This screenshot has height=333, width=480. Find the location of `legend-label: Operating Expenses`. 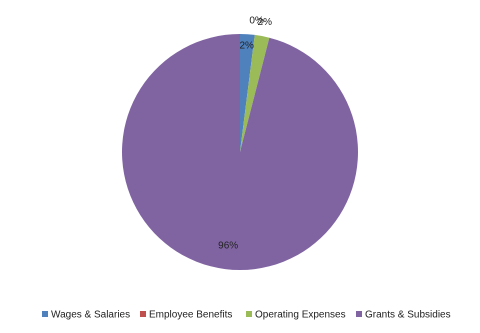

legend-label: Operating Expenses is located at coordinates (300, 315).